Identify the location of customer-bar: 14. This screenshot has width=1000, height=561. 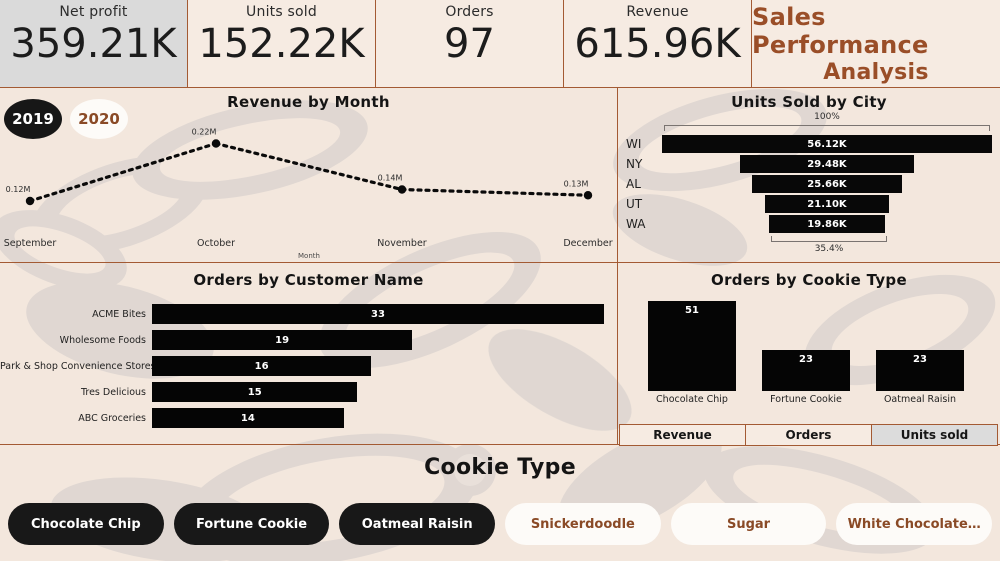
(248, 418).